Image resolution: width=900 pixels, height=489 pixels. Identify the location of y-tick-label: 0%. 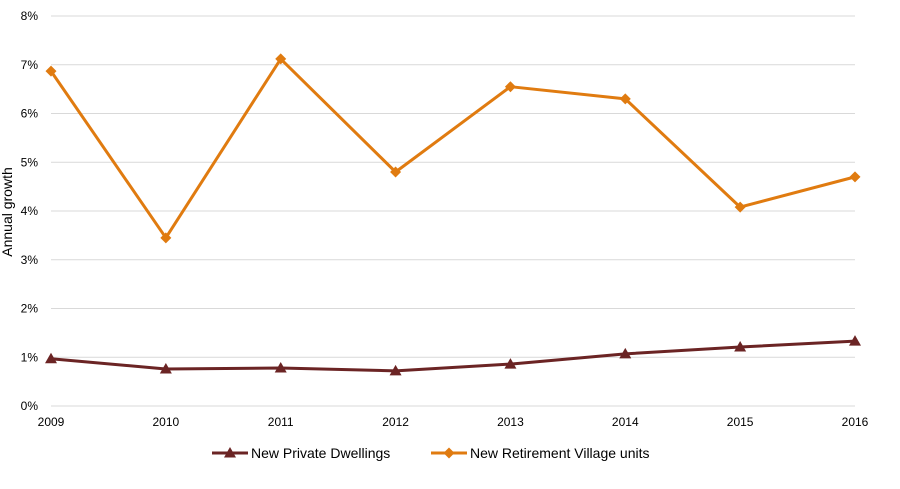
(30, 406).